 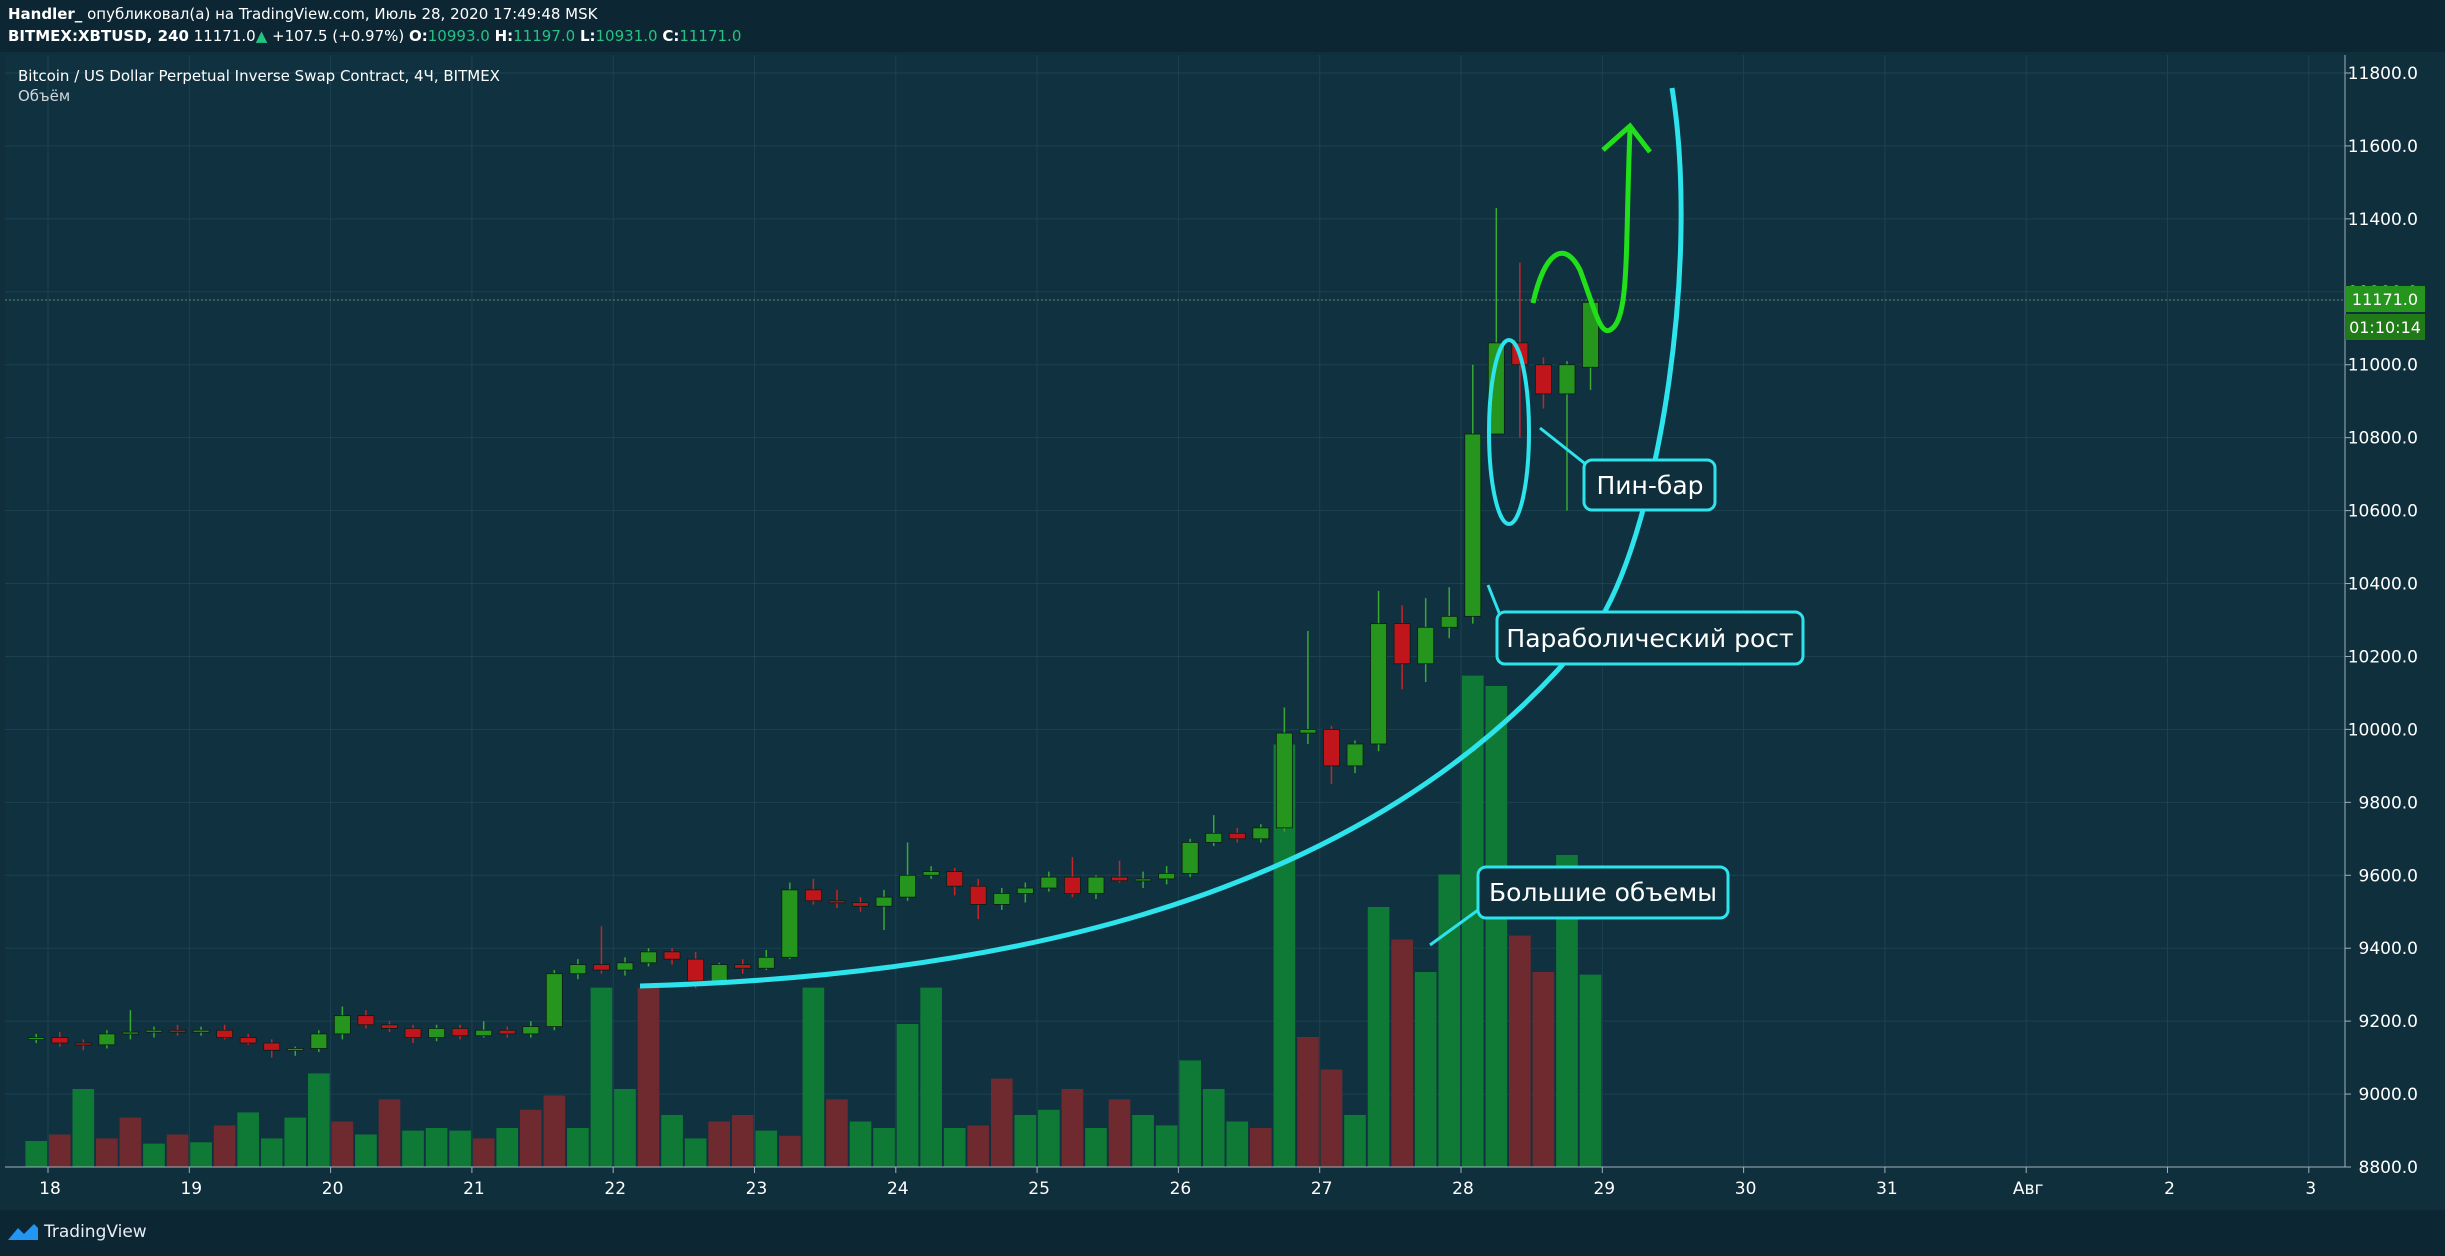 What do you see at coordinates (2385, 299) in the screenshot?
I see `last-price-badge-text: 11171.0` at bounding box center [2385, 299].